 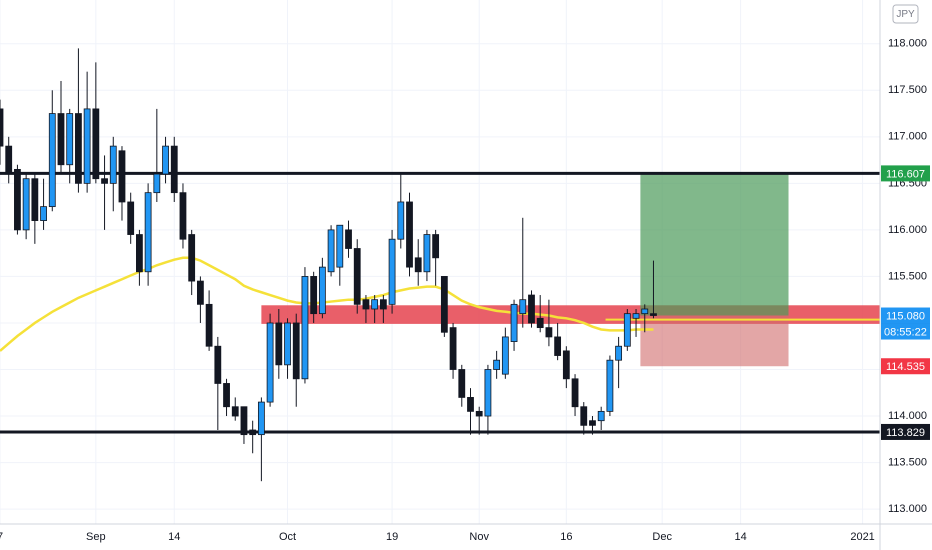 What do you see at coordinates (714, 244) in the screenshot?
I see `profit-box` at bounding box center [714, 244].